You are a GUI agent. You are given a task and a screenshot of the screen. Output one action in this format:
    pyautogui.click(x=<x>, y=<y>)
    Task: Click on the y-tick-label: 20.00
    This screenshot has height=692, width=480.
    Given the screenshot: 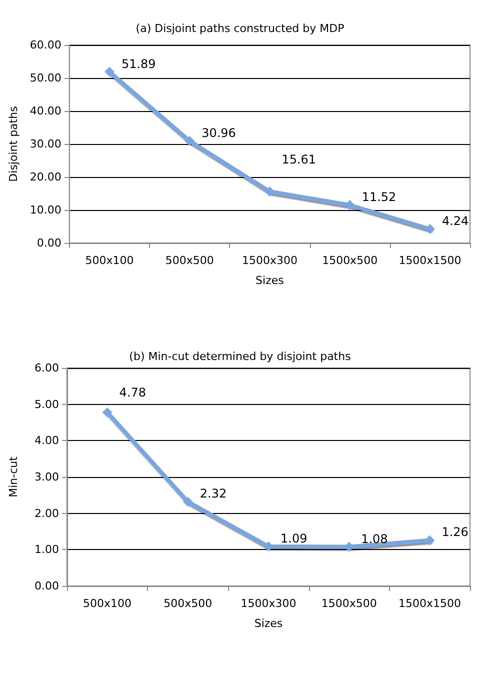 What is the action you would take?
    pyautogui.click(x=46, y=177)
    